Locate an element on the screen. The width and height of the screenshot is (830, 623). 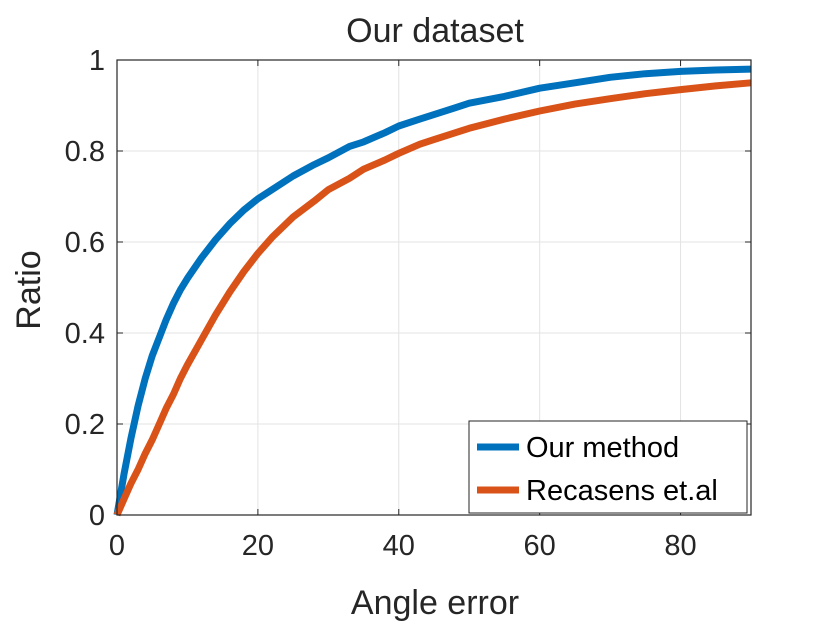
y-tick-label: 0.2 is located at coordinates (85, 425).